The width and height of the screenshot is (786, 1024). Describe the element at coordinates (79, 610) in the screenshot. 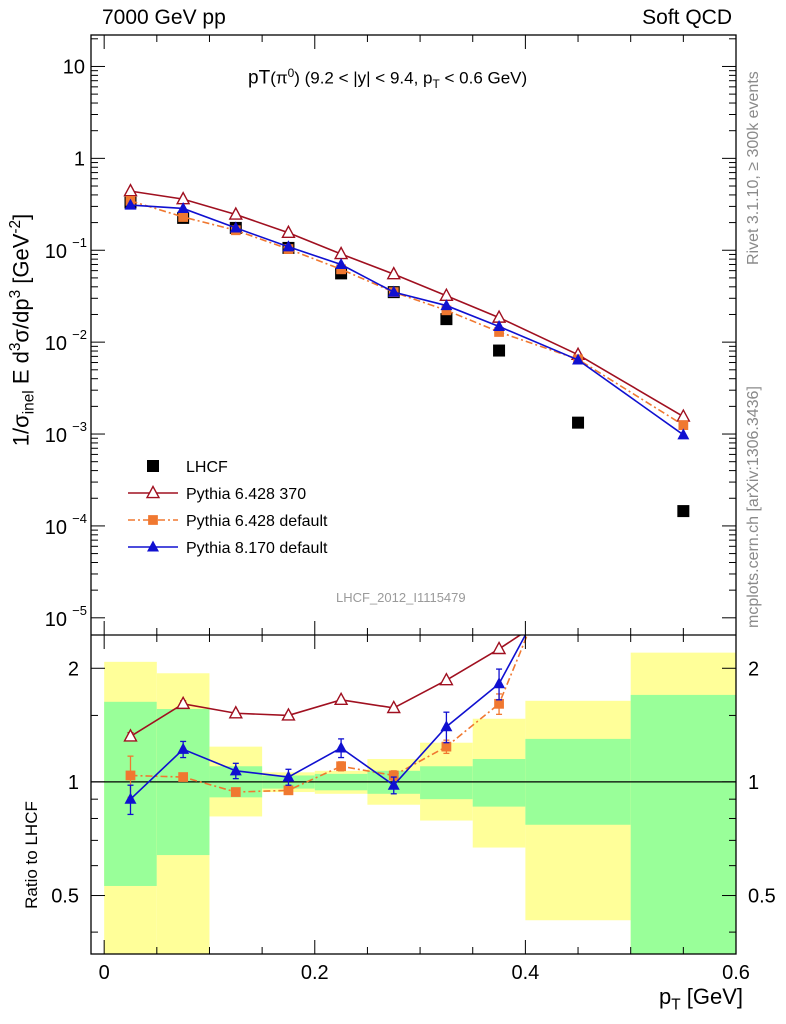

I see `main-ytick-exp-6: −5` at that location.